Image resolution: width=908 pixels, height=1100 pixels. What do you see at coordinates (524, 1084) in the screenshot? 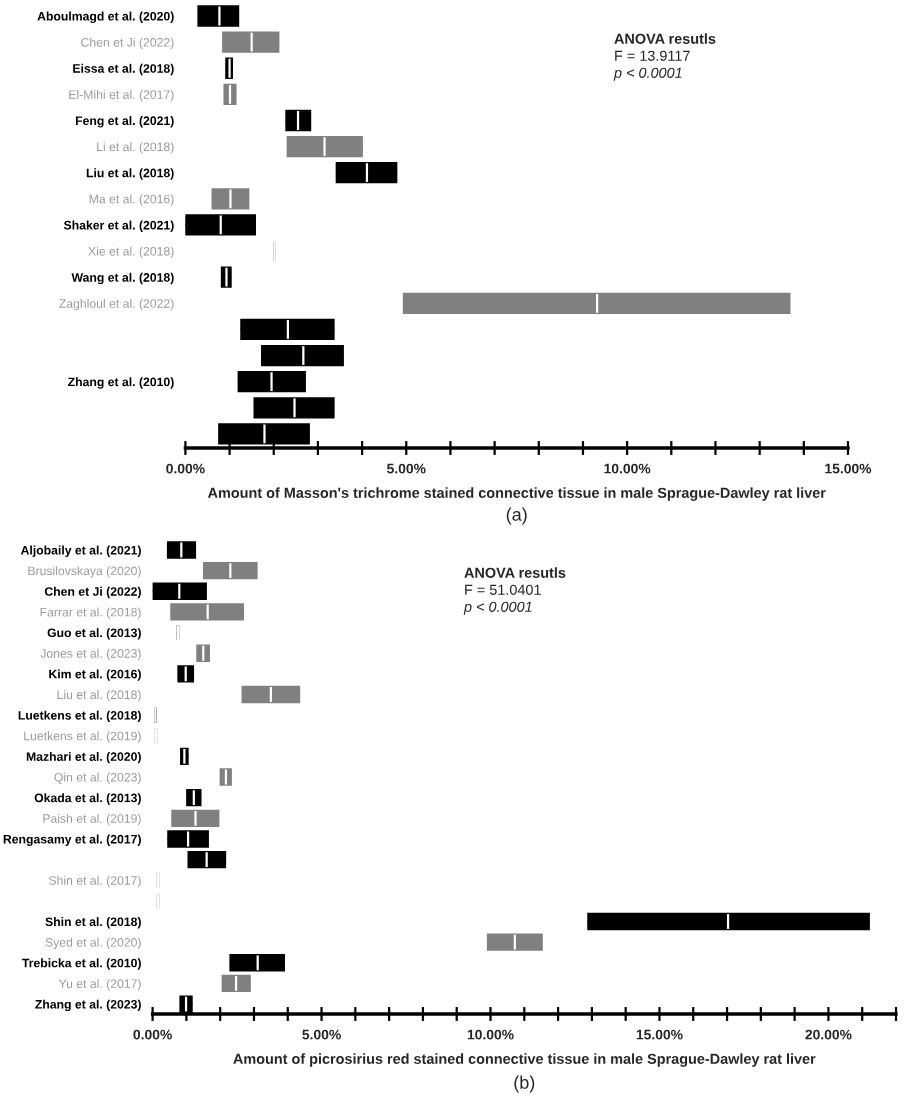
I see `text: (b)` at bounding box center [524, 1084].